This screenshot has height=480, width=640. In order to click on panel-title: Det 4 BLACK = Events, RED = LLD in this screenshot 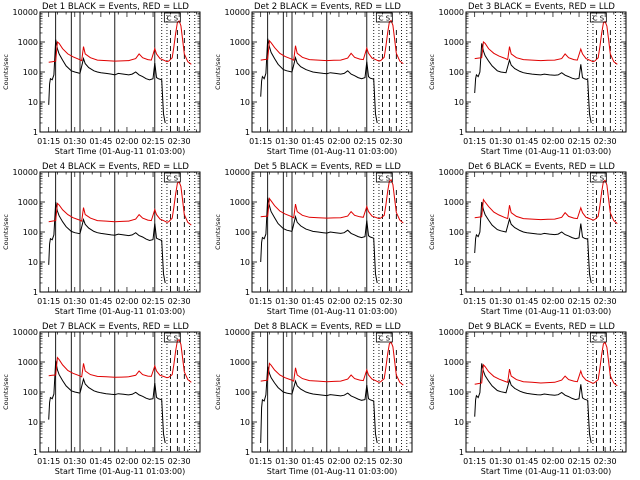, I will do `click(115, 167)`.